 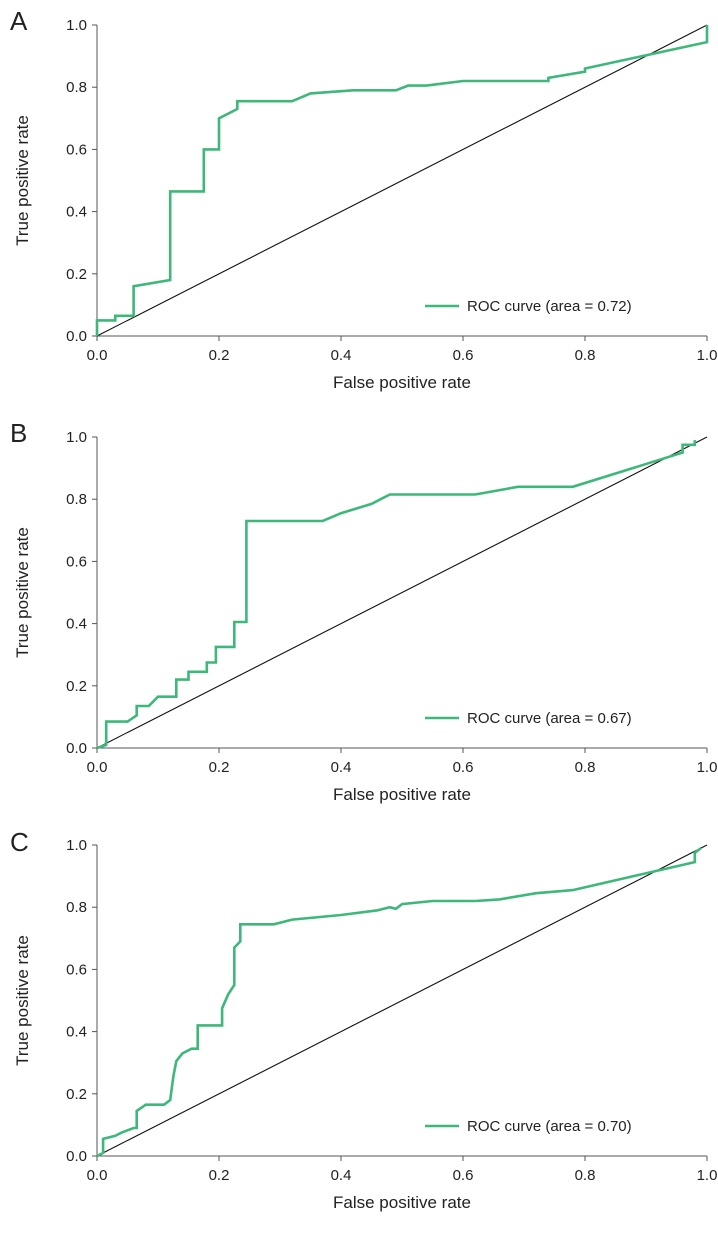 What do you see at coordinates (549, 306) in the screenshot?
I see `legend-label: ROC curve (area = 0.72)` at bounding box center [549, 306].